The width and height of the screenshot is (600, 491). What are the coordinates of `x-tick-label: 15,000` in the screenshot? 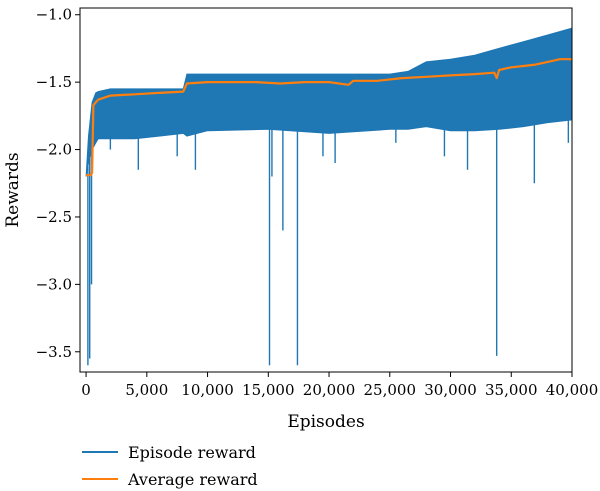 It's located at (268, 390).